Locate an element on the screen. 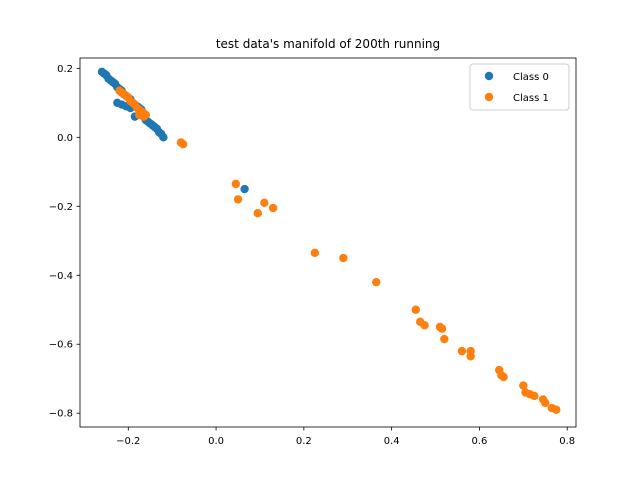 The width and height of the screenshot is (640, 480). legend: Class 0 Class 1 is located at coordinates (519, 87).